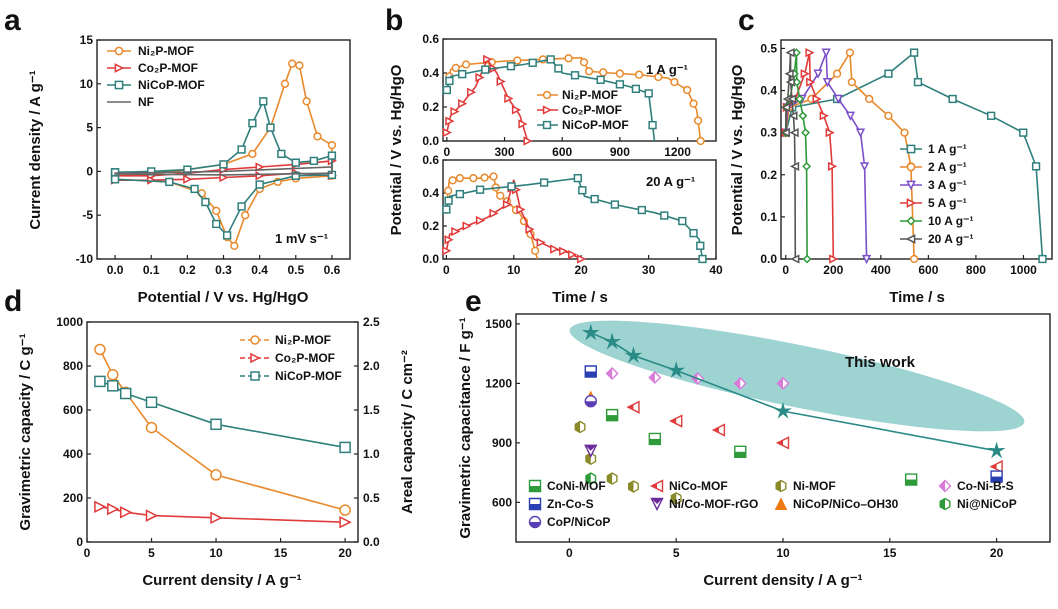 The width and height of the screenshot is (1058, 609). I want to click on x-tick-label: 30, so click(649, 270).